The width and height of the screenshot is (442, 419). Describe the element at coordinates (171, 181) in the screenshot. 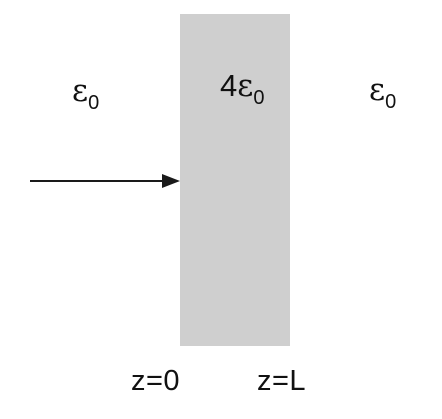

I see `incident-wave-arrow-head` at that location.